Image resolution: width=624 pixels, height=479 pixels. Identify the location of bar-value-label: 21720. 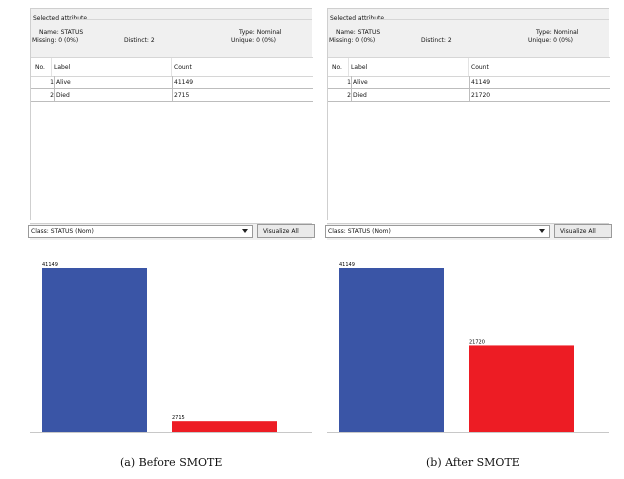
(477, 342).